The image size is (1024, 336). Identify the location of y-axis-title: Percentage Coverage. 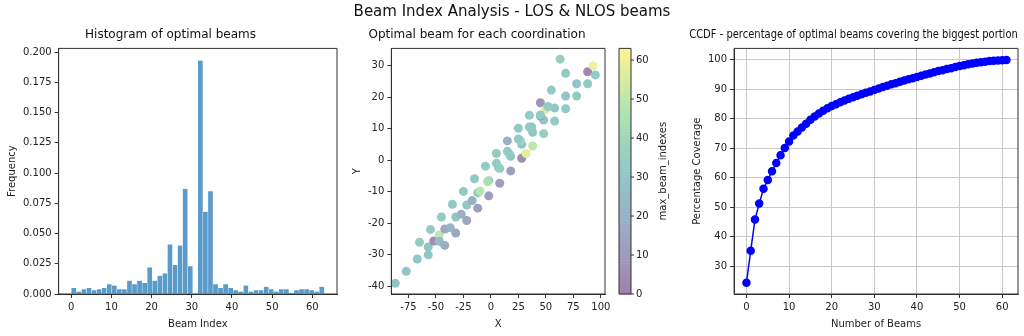
(696, 171).